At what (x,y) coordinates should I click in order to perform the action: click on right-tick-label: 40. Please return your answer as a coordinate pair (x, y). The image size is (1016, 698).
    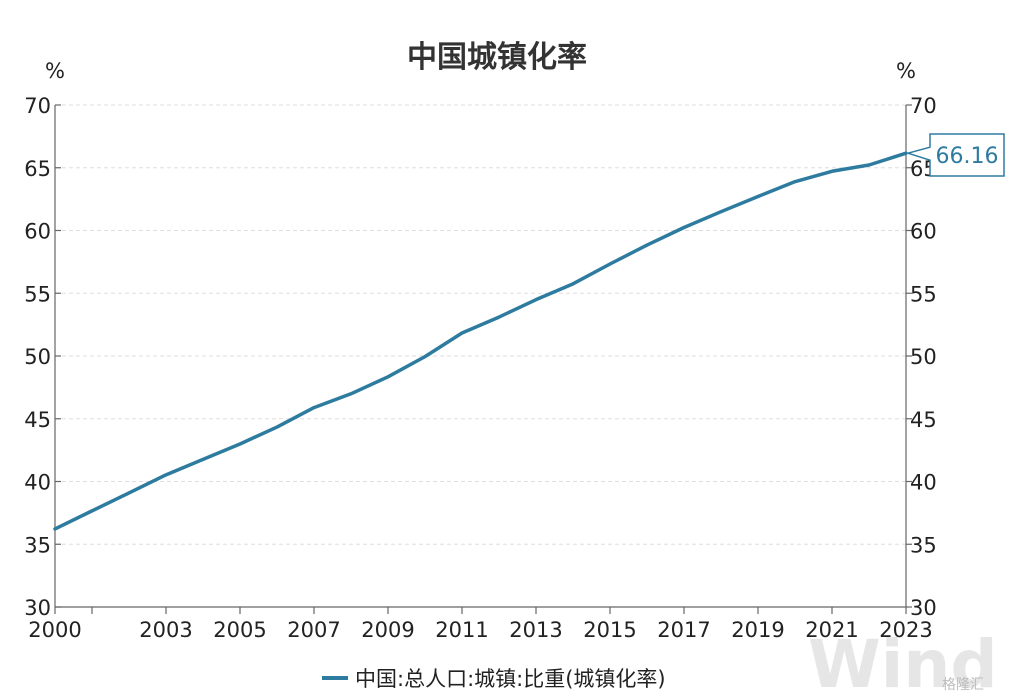
    Looking at the image, I should click on (923, 483).